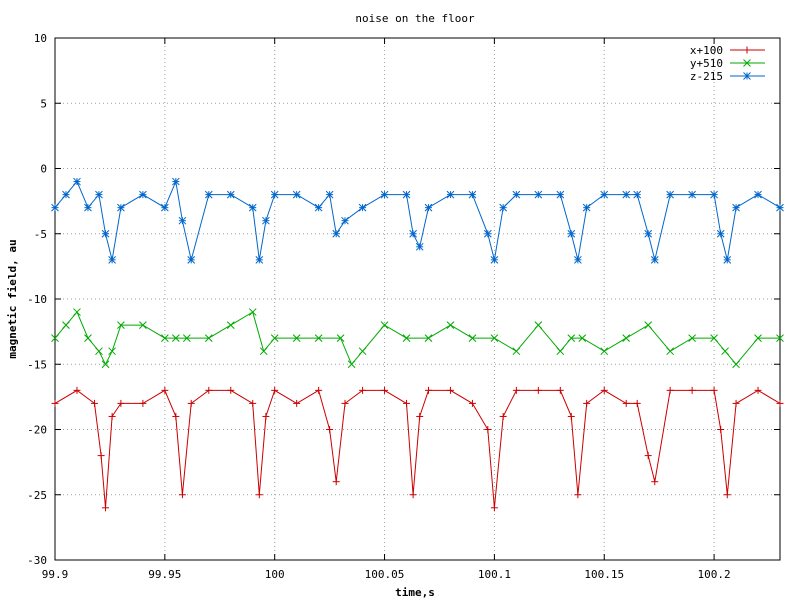 This screenshot has width=800, height=600. What do you see at coordinates (40, 234) in the screenshot?
I see `y-tick-label: -5` at bounding box center [40, 234].